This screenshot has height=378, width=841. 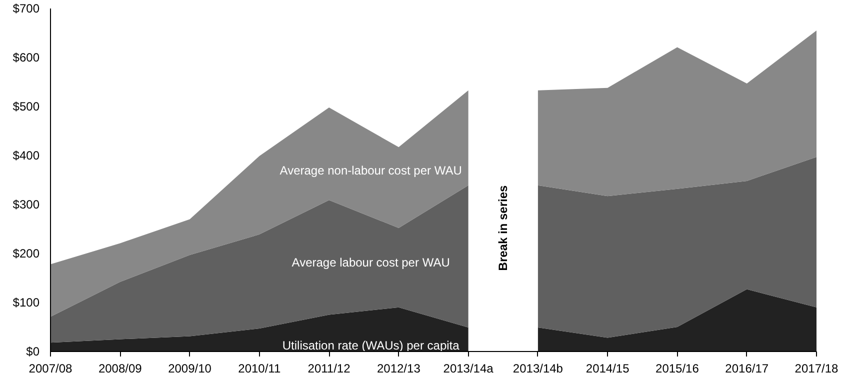 I want to click on x-tick-label: 2017/18, so click(x=816, y=369).